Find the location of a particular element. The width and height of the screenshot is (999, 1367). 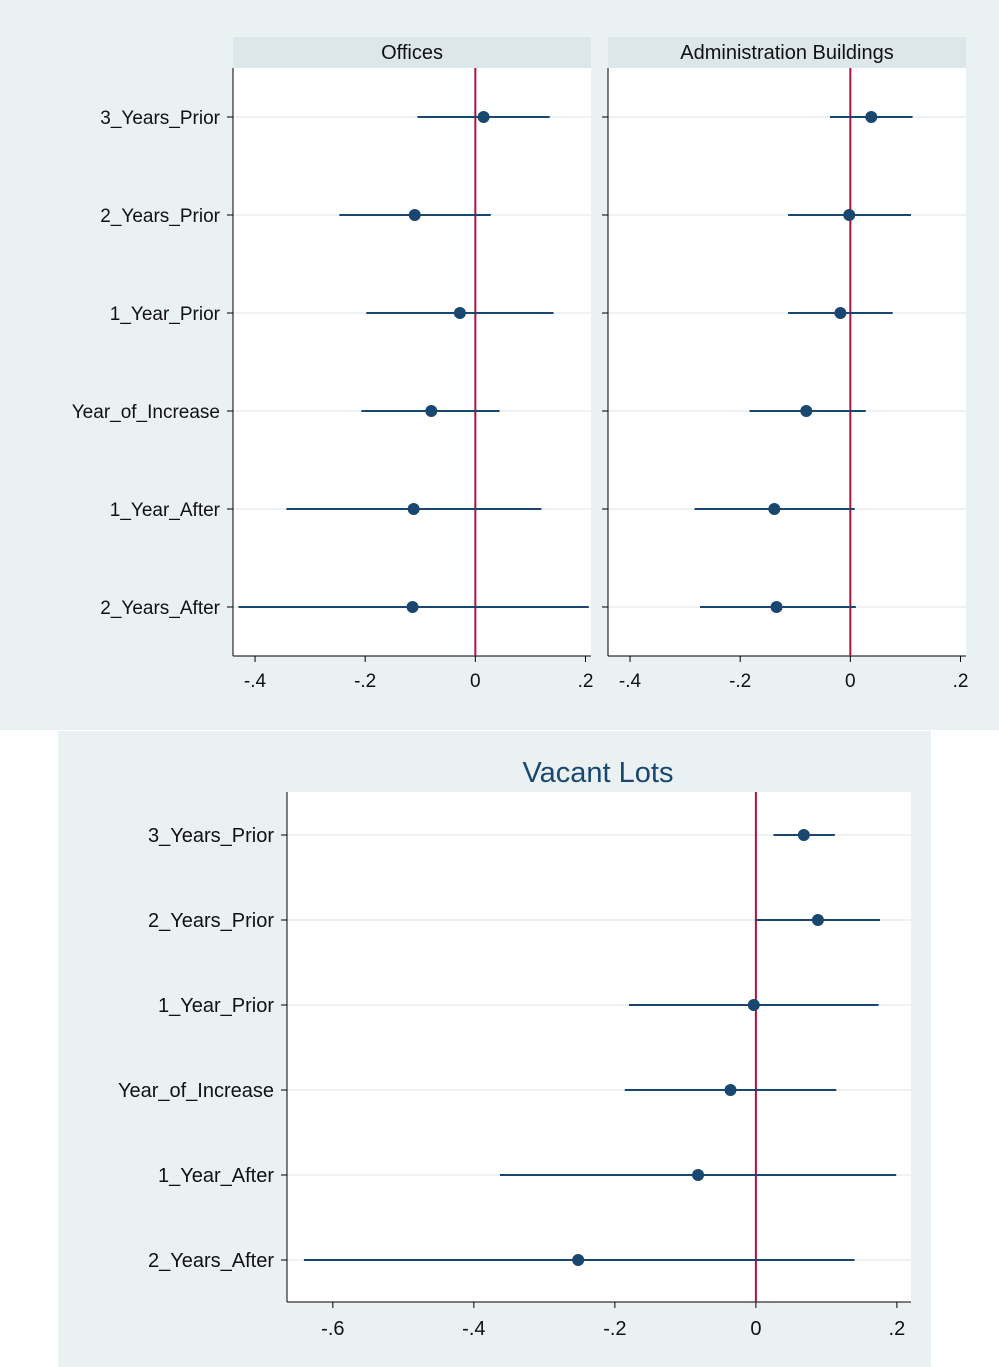

vacant-lots-title: Vacant Lots is located at coordinates (597, 773).